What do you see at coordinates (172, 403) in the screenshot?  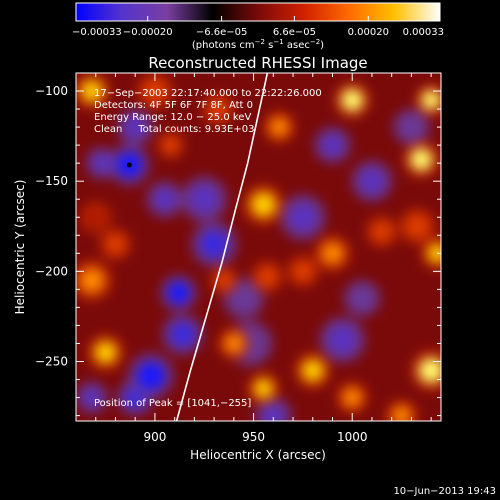 I see `peak-position-label: Position of Peak = [1041,−255]` at bounding box center [172, 403].